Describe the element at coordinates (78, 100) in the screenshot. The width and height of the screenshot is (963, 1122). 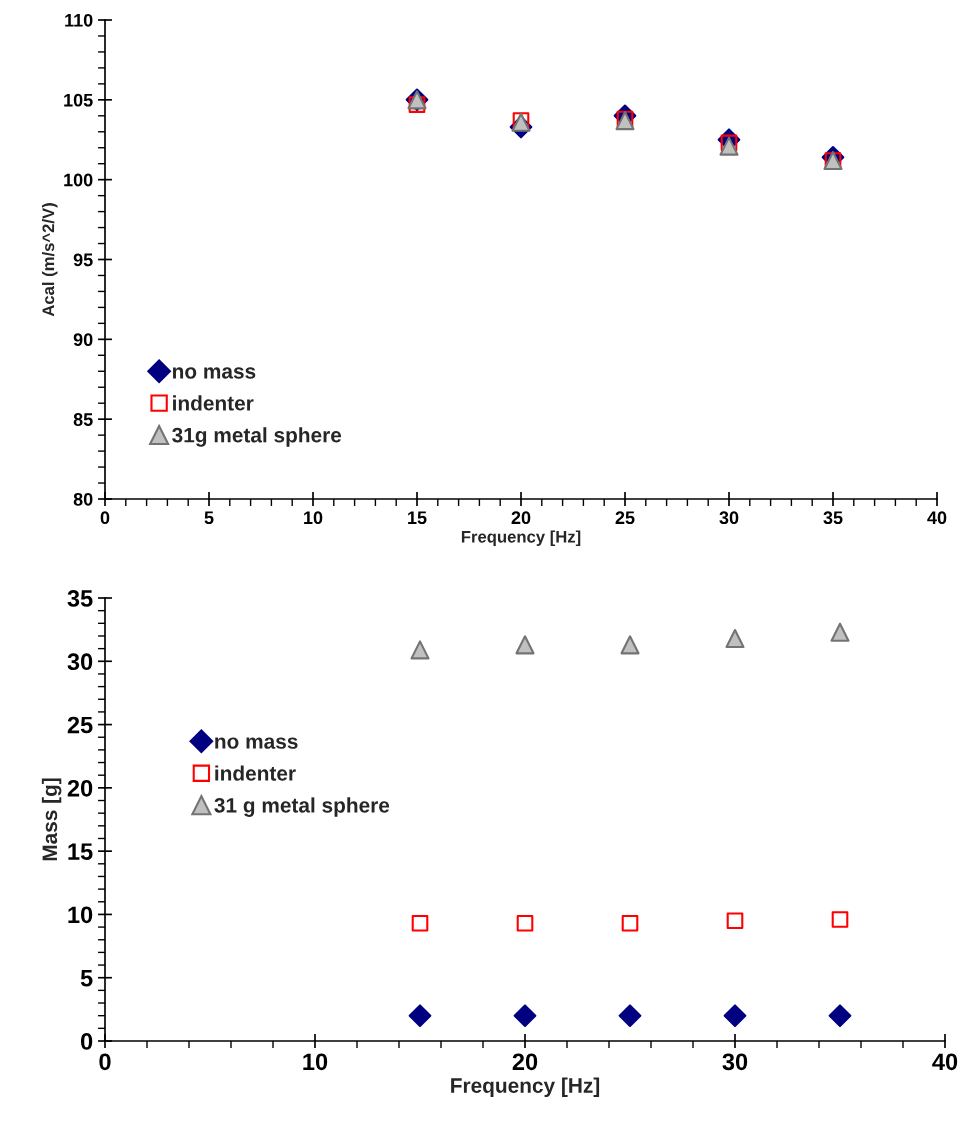
I see `y-tick-label: 105` at that location.